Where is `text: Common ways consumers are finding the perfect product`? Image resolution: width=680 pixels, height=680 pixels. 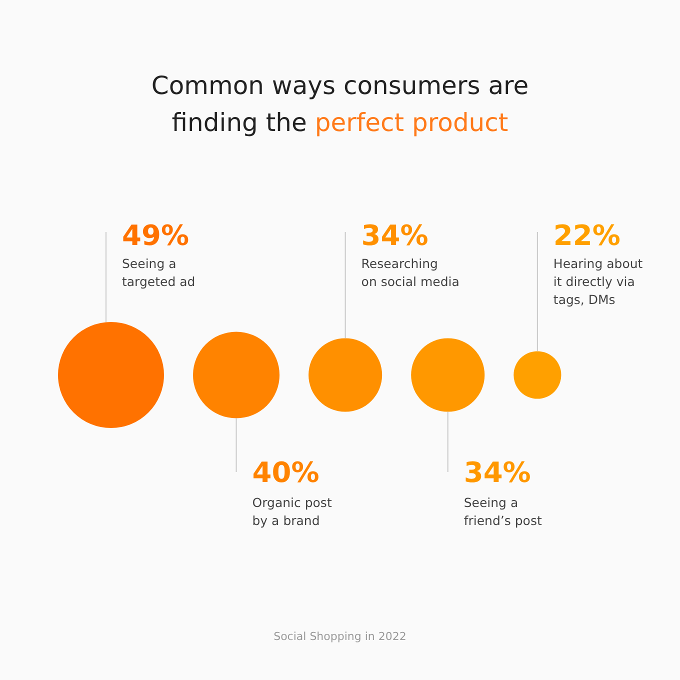 text: Common ways consumers are finding the perfect product is located at coordinates (340, 104).